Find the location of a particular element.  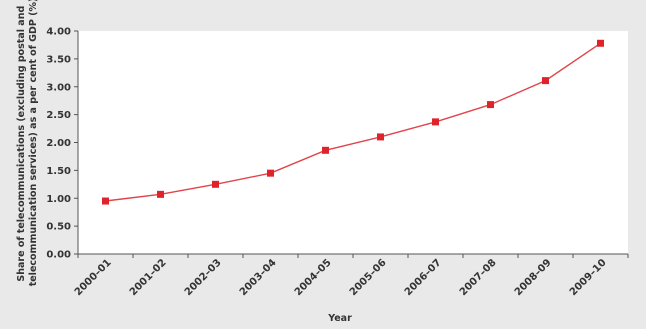

x-tick-label: 2009–10 is located at coordinates (588, 277).